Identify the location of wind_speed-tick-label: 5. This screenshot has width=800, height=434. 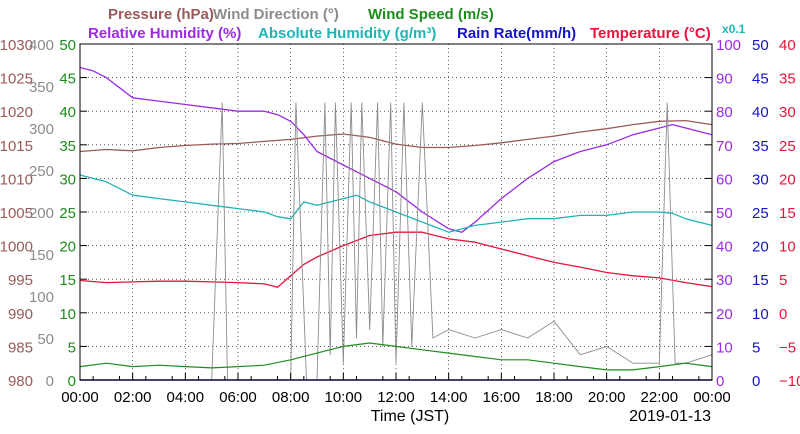
(72, 347).